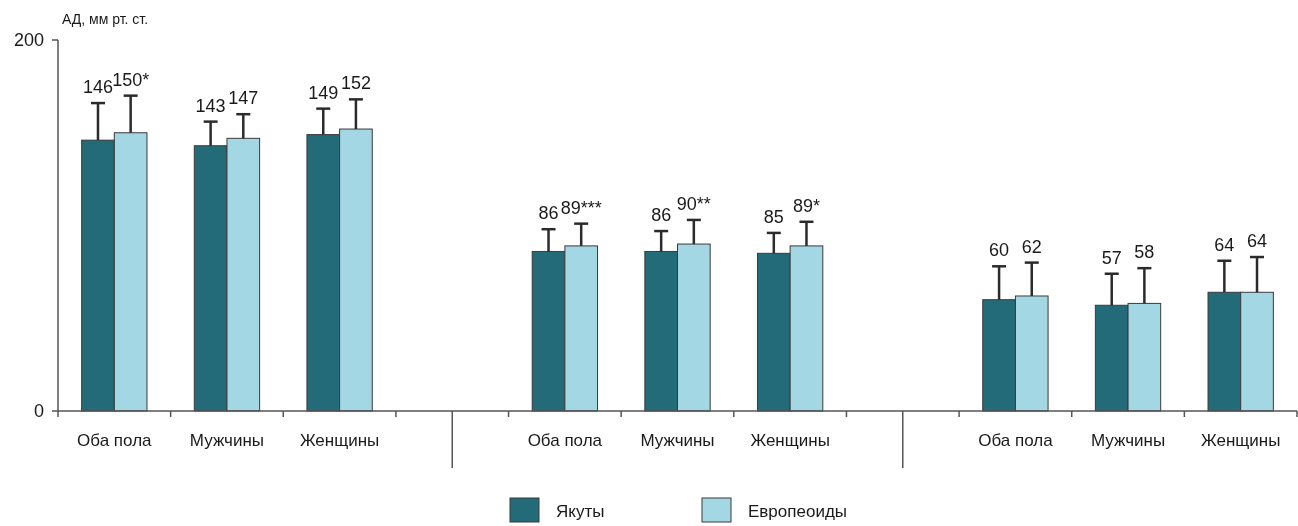 The height and width of the screenshot is (526, 1298). I want to click on data-label: 89*, so click(806, 205).